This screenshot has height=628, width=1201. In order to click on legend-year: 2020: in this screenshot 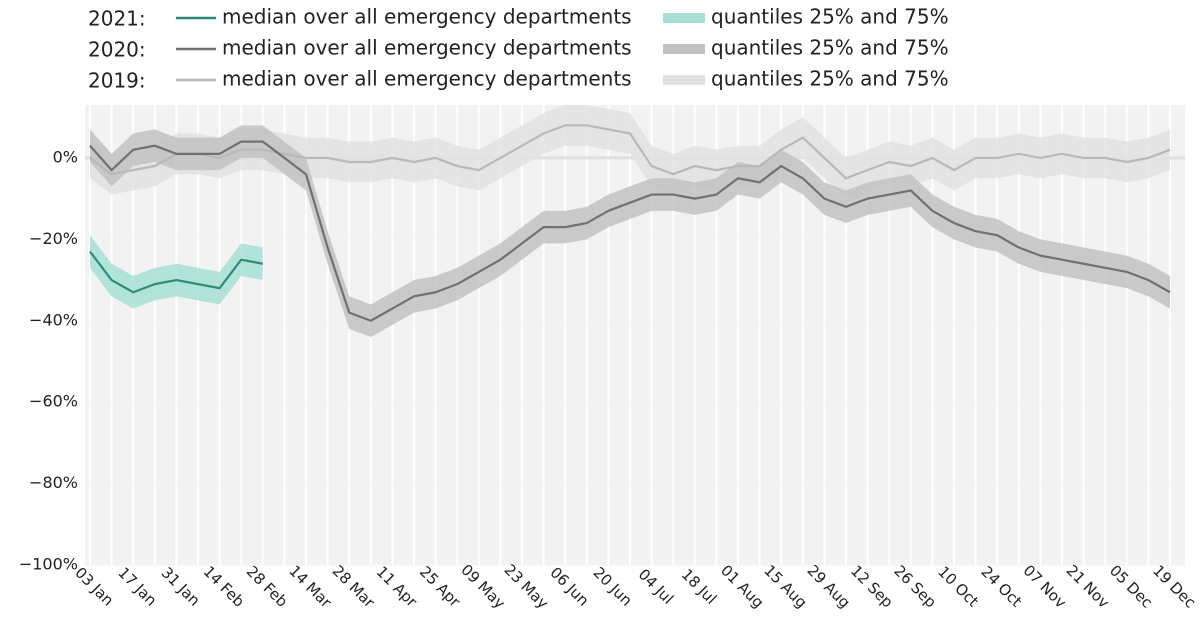, I will do `click(117, 50)`.